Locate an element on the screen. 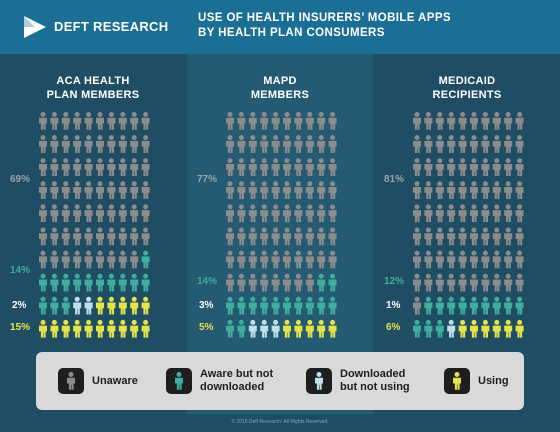 Image resolution: width=560 pixels, height=432 pixels. legend-swatch is located at coordinates (71, 381).